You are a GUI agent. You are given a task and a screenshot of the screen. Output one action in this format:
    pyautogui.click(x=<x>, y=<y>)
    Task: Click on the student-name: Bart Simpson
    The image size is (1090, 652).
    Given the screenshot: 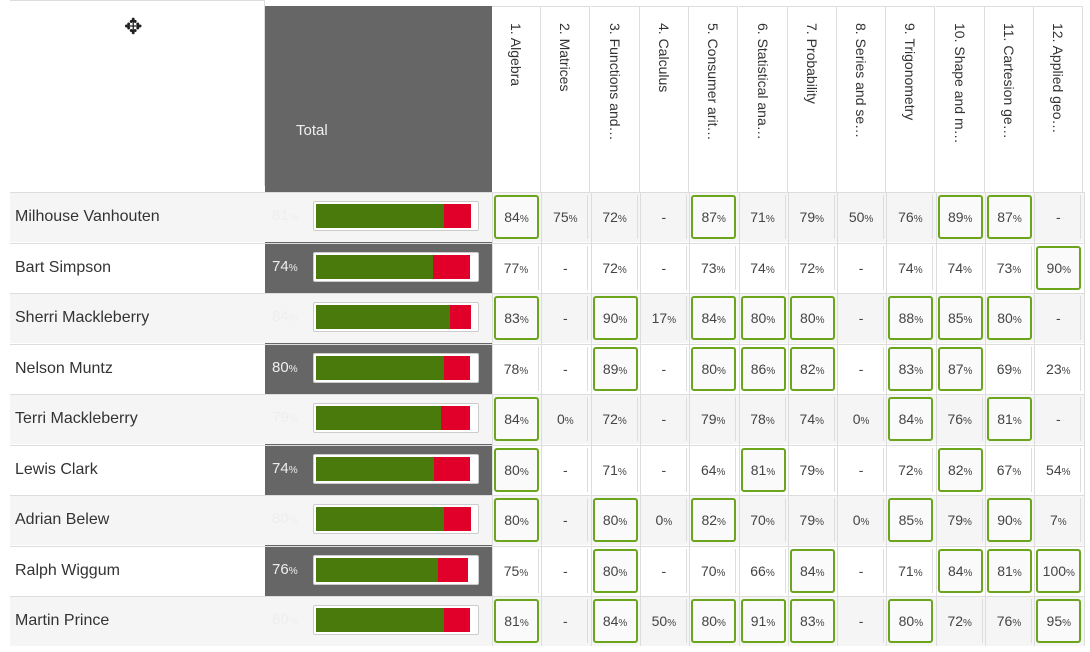 What is the action you would take?
    pyautogui.click(x=63, y=267)
    